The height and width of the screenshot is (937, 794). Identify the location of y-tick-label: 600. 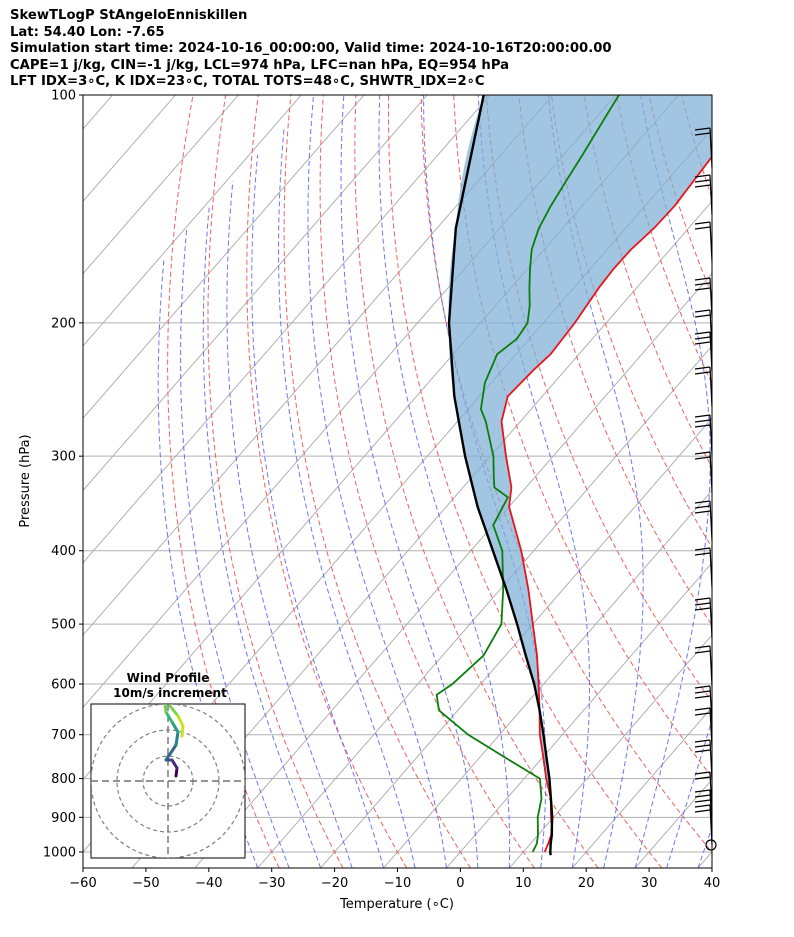
(63, 685).